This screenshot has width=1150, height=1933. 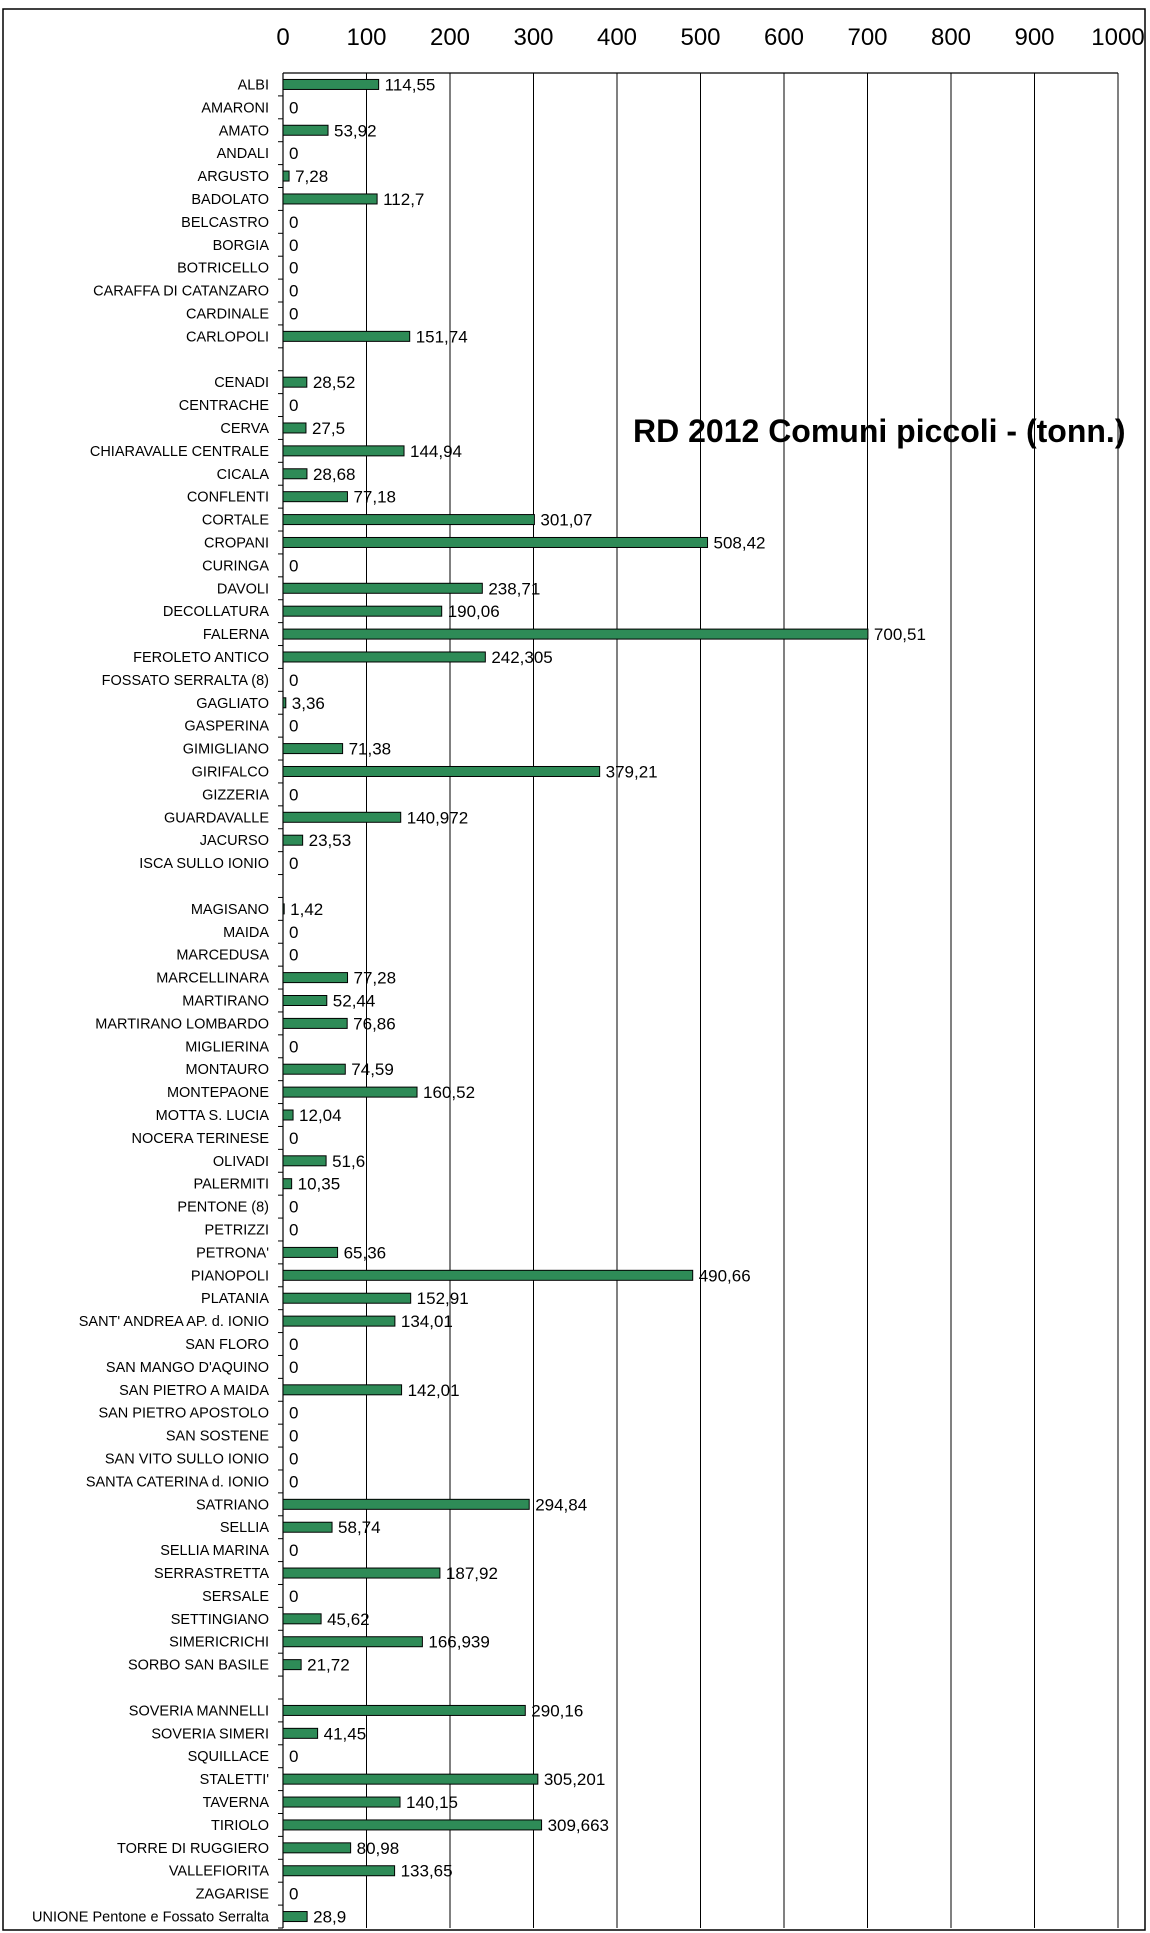 I want to click on category-label: GUARDAVALLE, so click(x=216, y=818).